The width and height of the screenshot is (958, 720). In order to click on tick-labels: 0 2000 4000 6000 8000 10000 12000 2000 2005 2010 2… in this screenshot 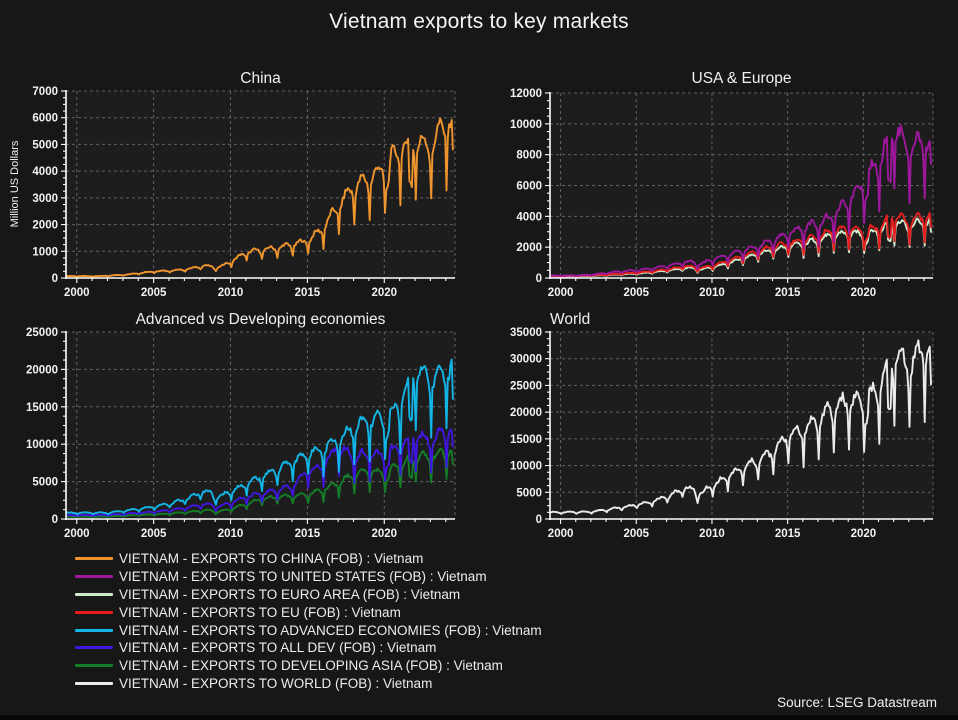, I will do `click(693, 193)`.